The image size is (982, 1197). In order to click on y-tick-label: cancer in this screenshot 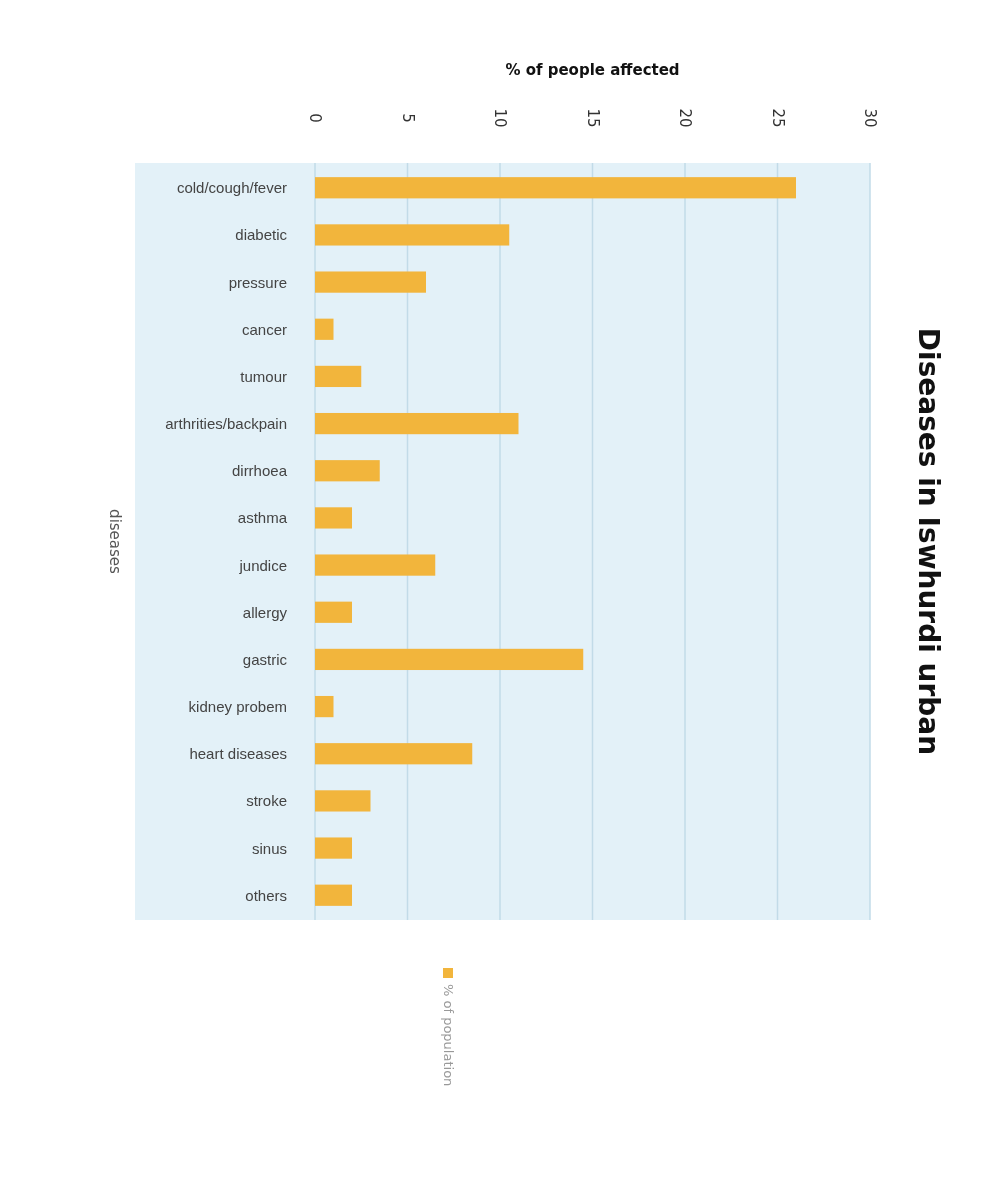, I will do `click(264, 329)`.